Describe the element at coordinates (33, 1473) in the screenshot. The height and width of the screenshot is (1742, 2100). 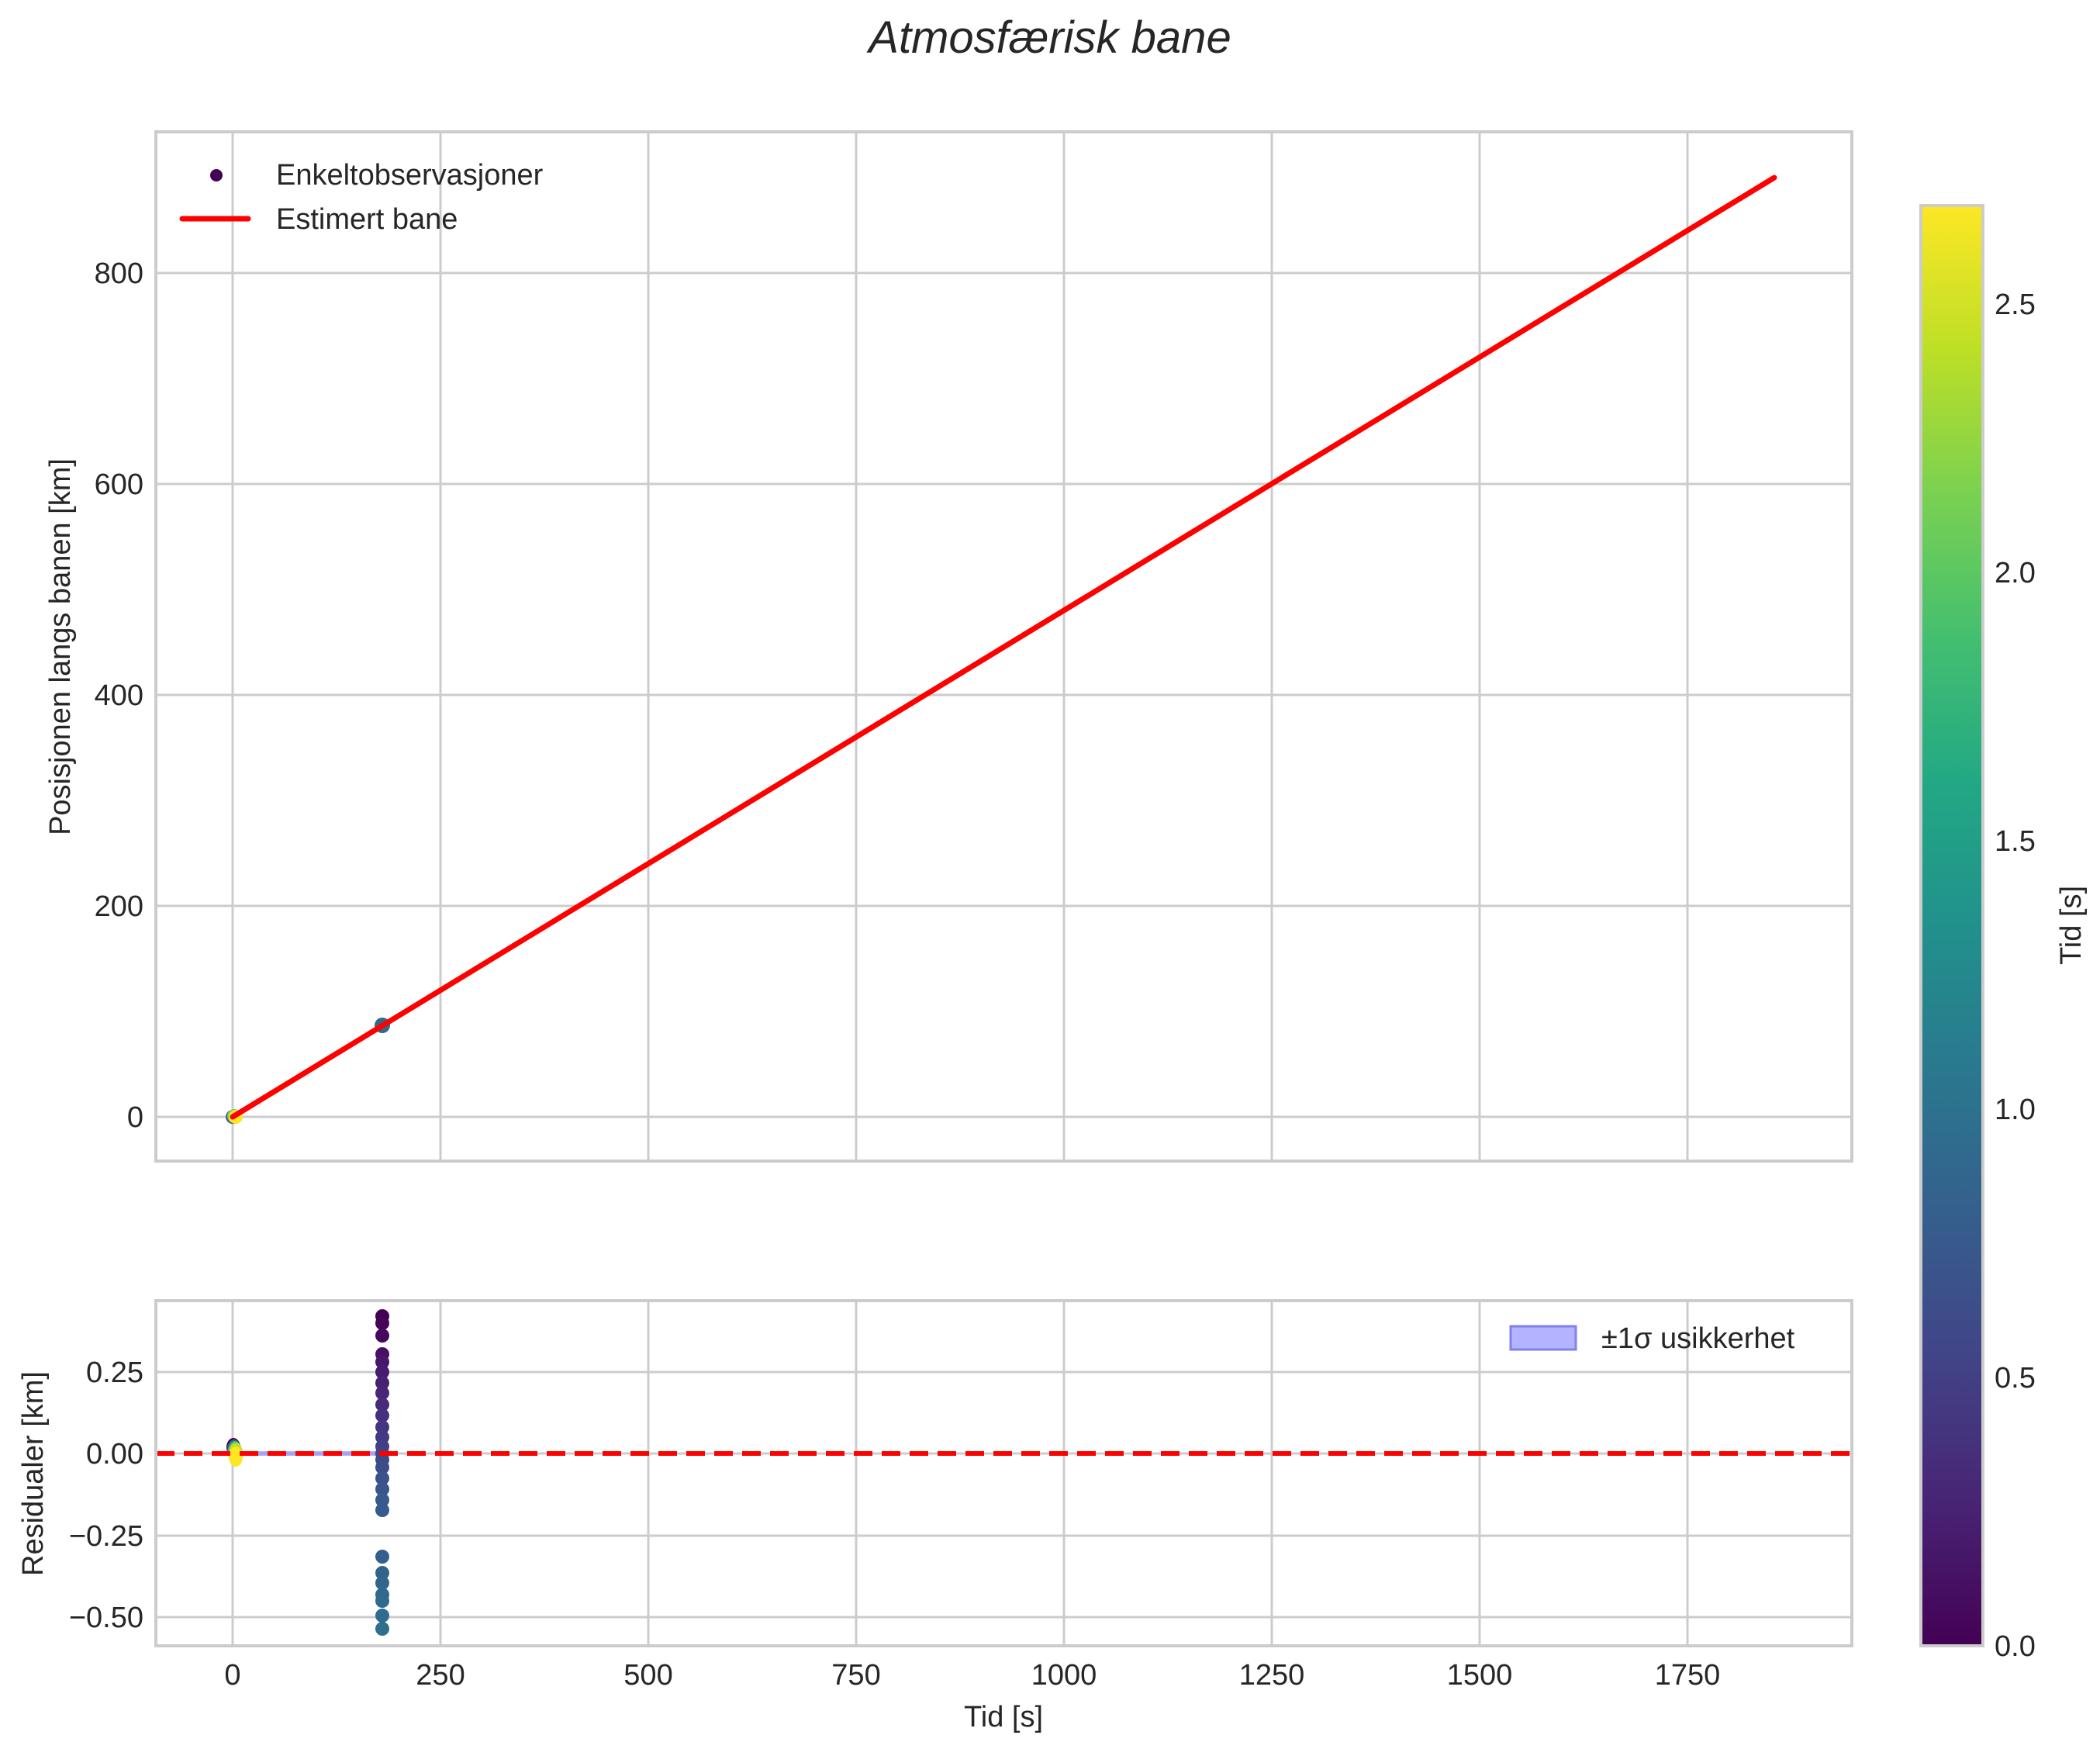
I see `bottom-y-axis-label: Residualer [km]` at that location.